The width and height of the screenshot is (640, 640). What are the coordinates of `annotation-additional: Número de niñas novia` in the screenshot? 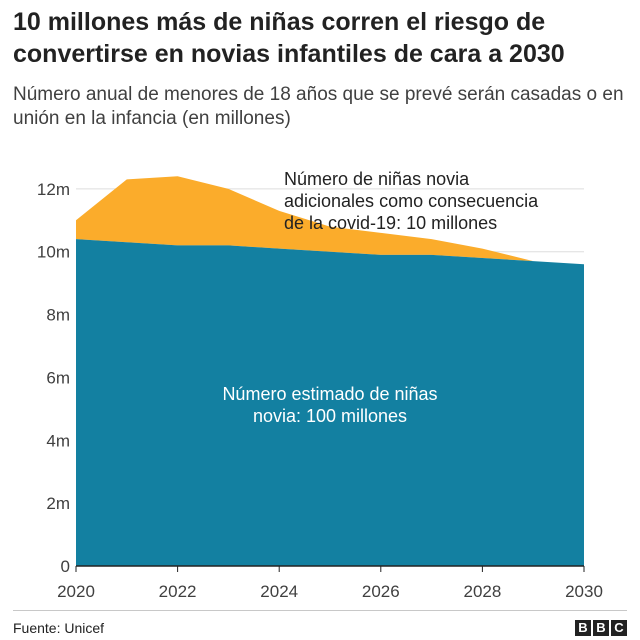 It's located at (377, 179).